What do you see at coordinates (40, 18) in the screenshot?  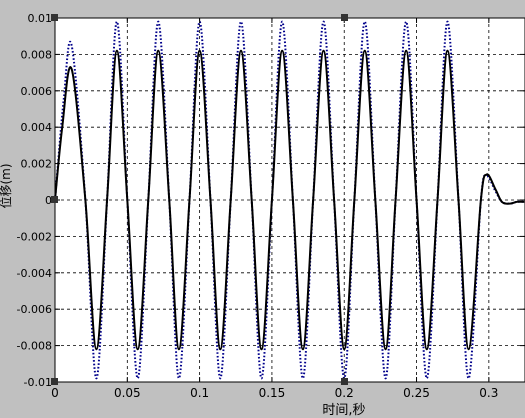 I see `y-tick-label: 0.01` at bounding box center [40, 18].